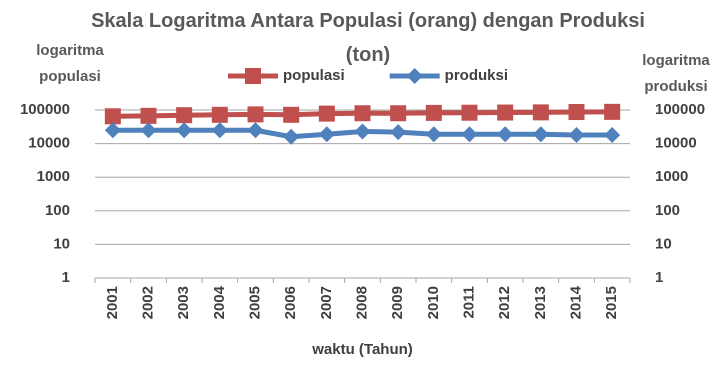  What do you see at coordinates (326, 302) in the screenshot?
I see `x-tick-label: 2007` at bounding box center [326, 302].